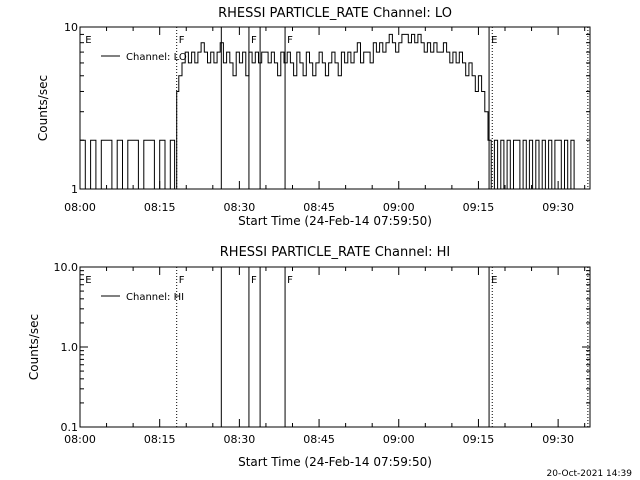  What do you see at coordinates (156, 57) in the screenshot?
I see `legend-label: Channel: LO` at bounding box center [156, 57].